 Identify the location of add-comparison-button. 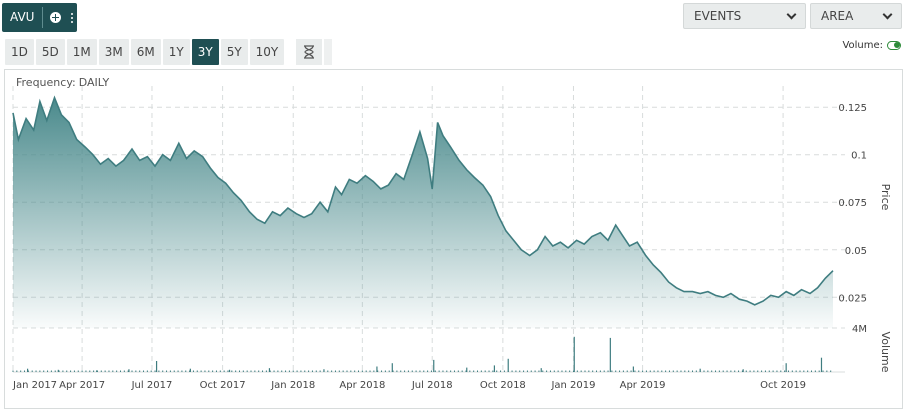
(55, 17).